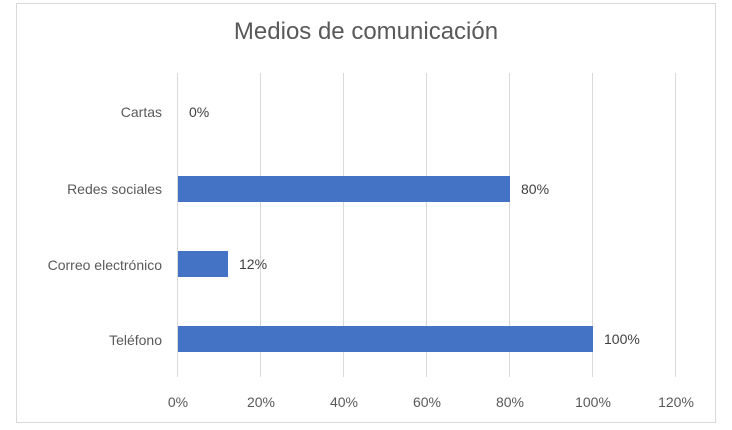 The width and height of the screenshot is (732, 430). Describe the element at coordinates (141, 112) in the screenshot. I see `category-label: Cartas` at that location.